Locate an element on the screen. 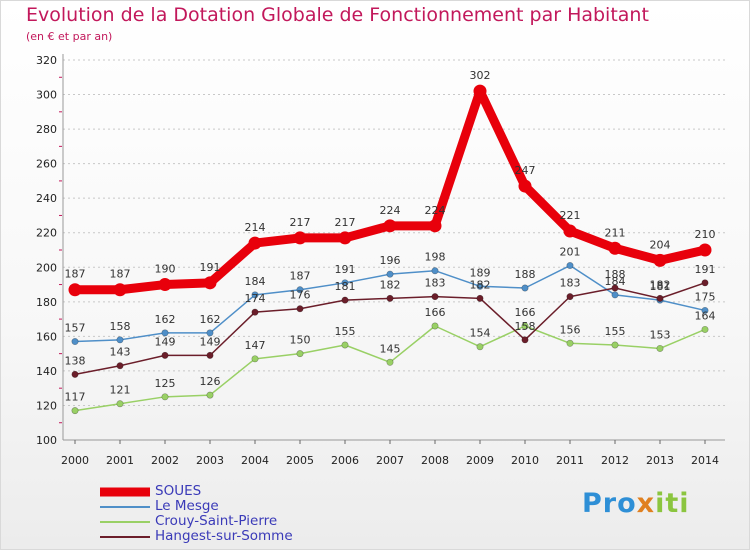 This screenshot has height=550, width=750. legend-item: Le Mesge is located at coordinates (196, 506).